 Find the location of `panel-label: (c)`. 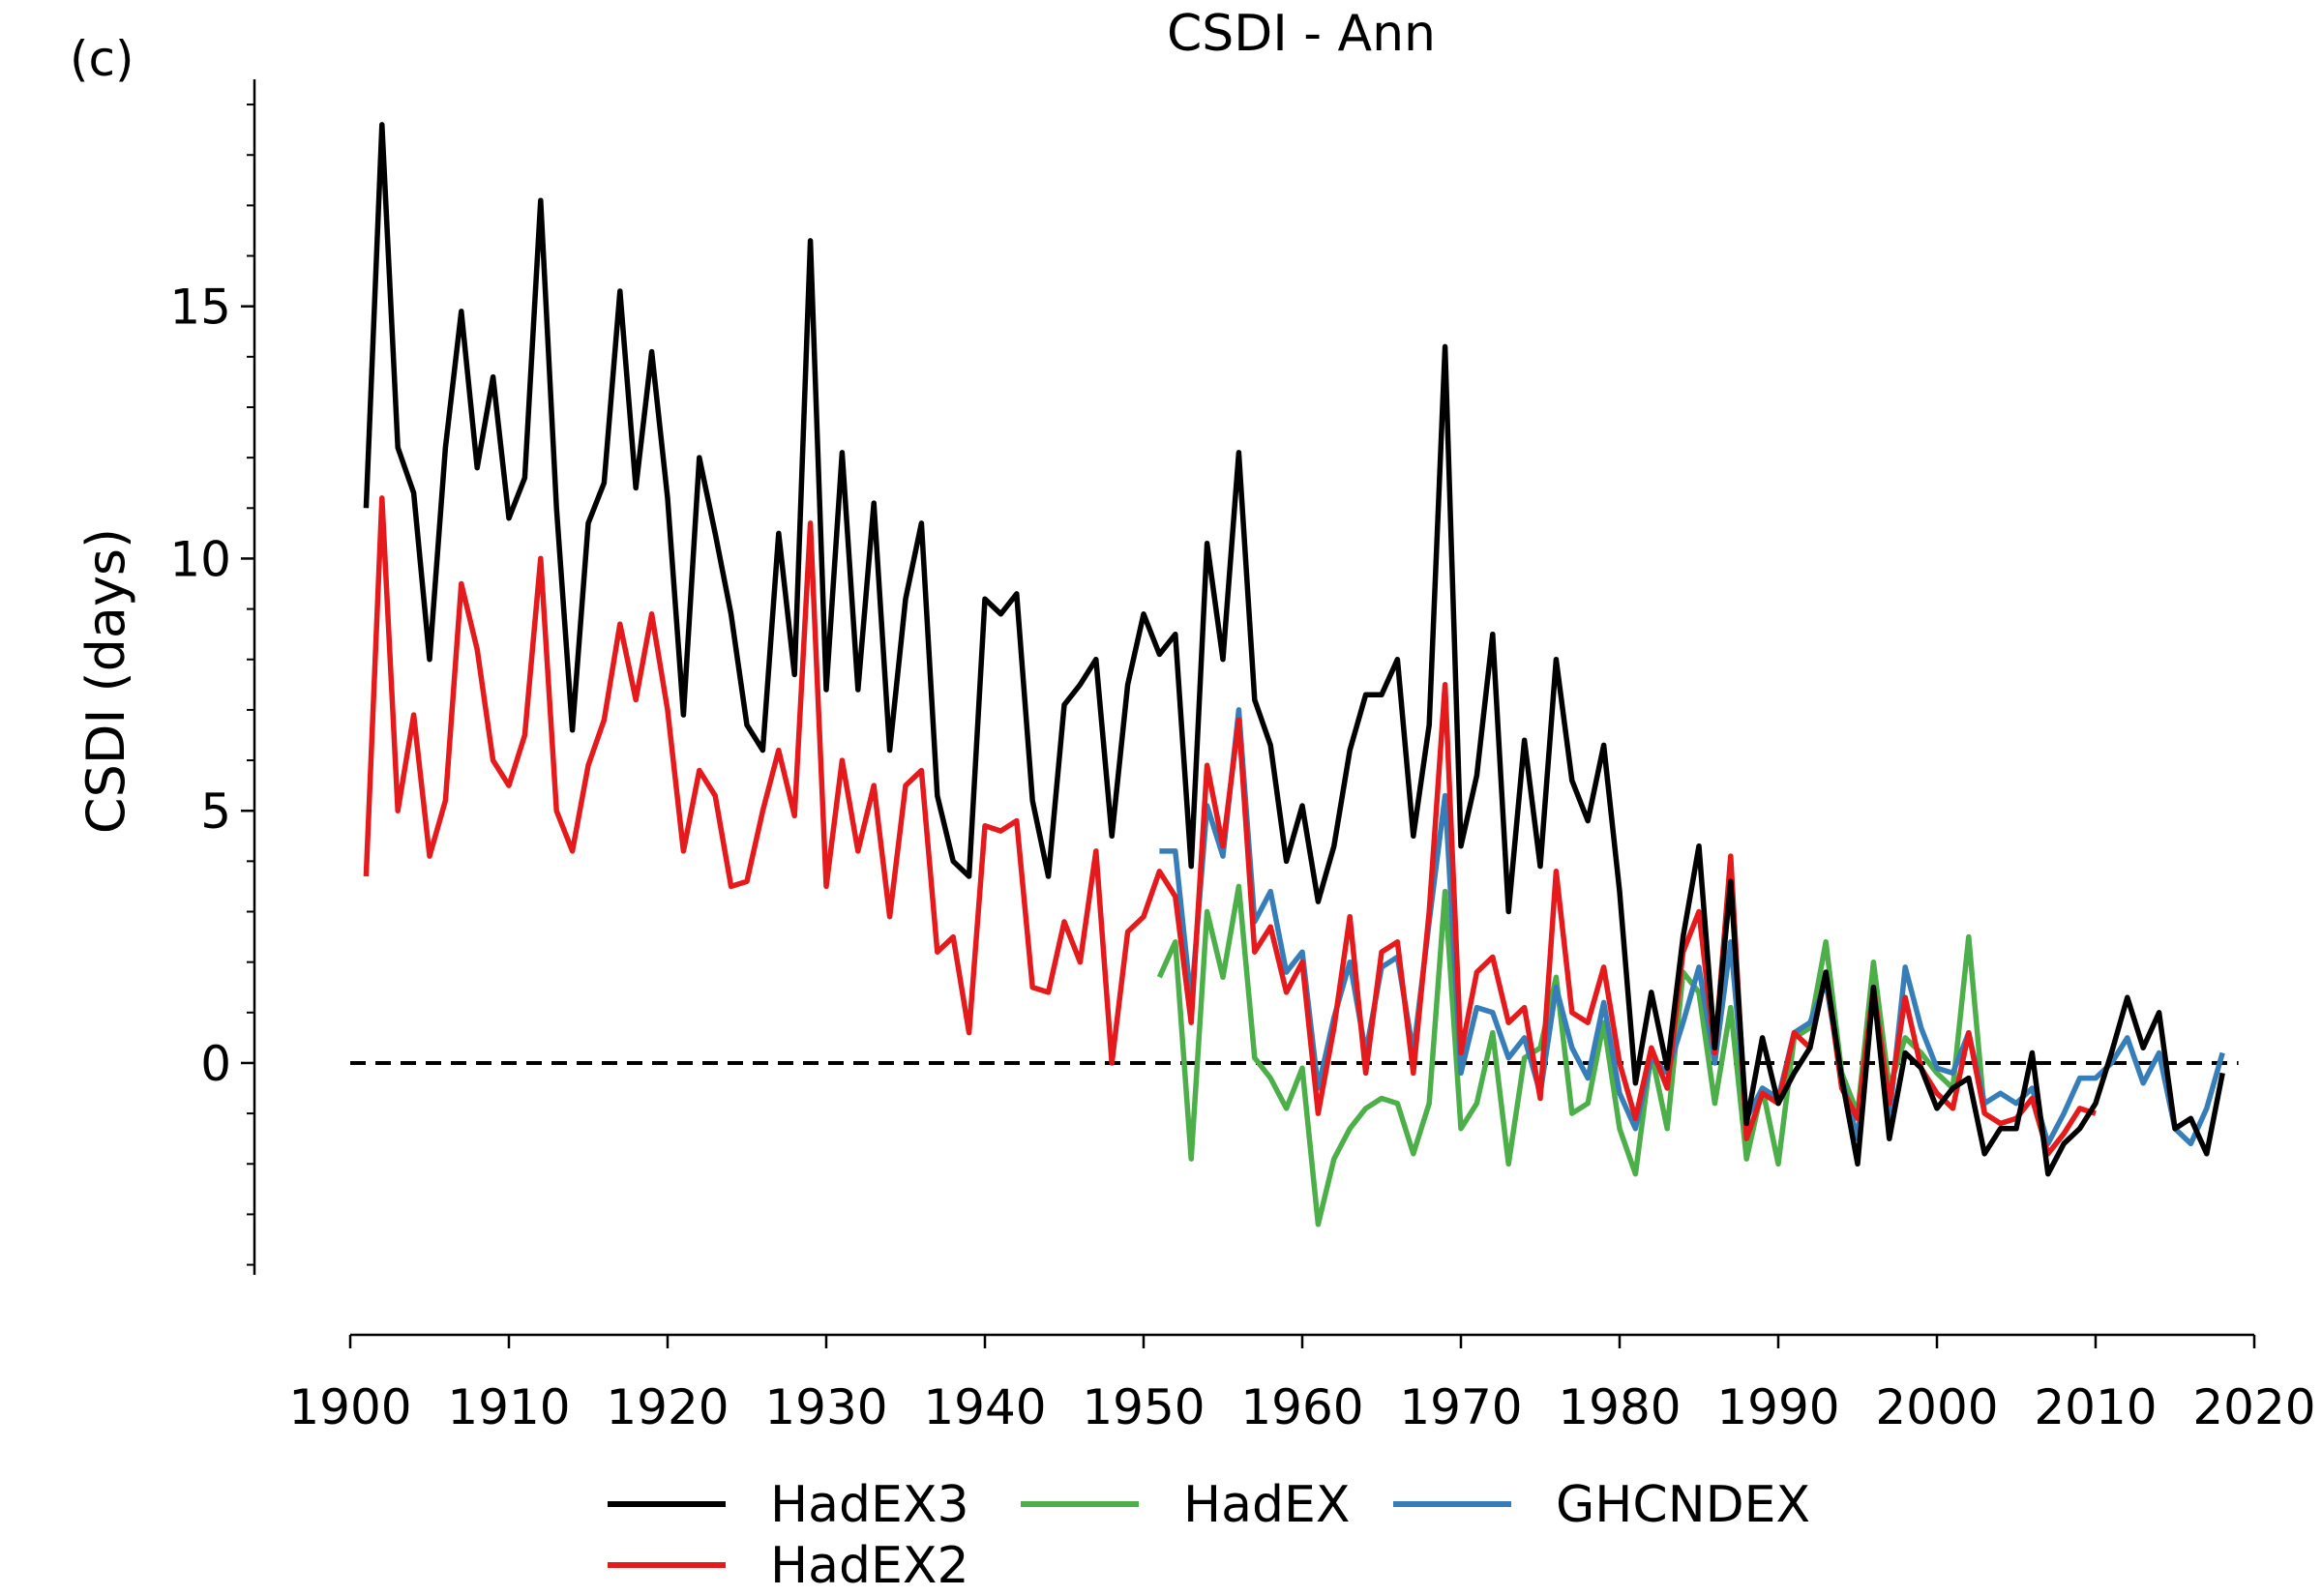

panel-label: (c) is located at coordinates (102, 59).